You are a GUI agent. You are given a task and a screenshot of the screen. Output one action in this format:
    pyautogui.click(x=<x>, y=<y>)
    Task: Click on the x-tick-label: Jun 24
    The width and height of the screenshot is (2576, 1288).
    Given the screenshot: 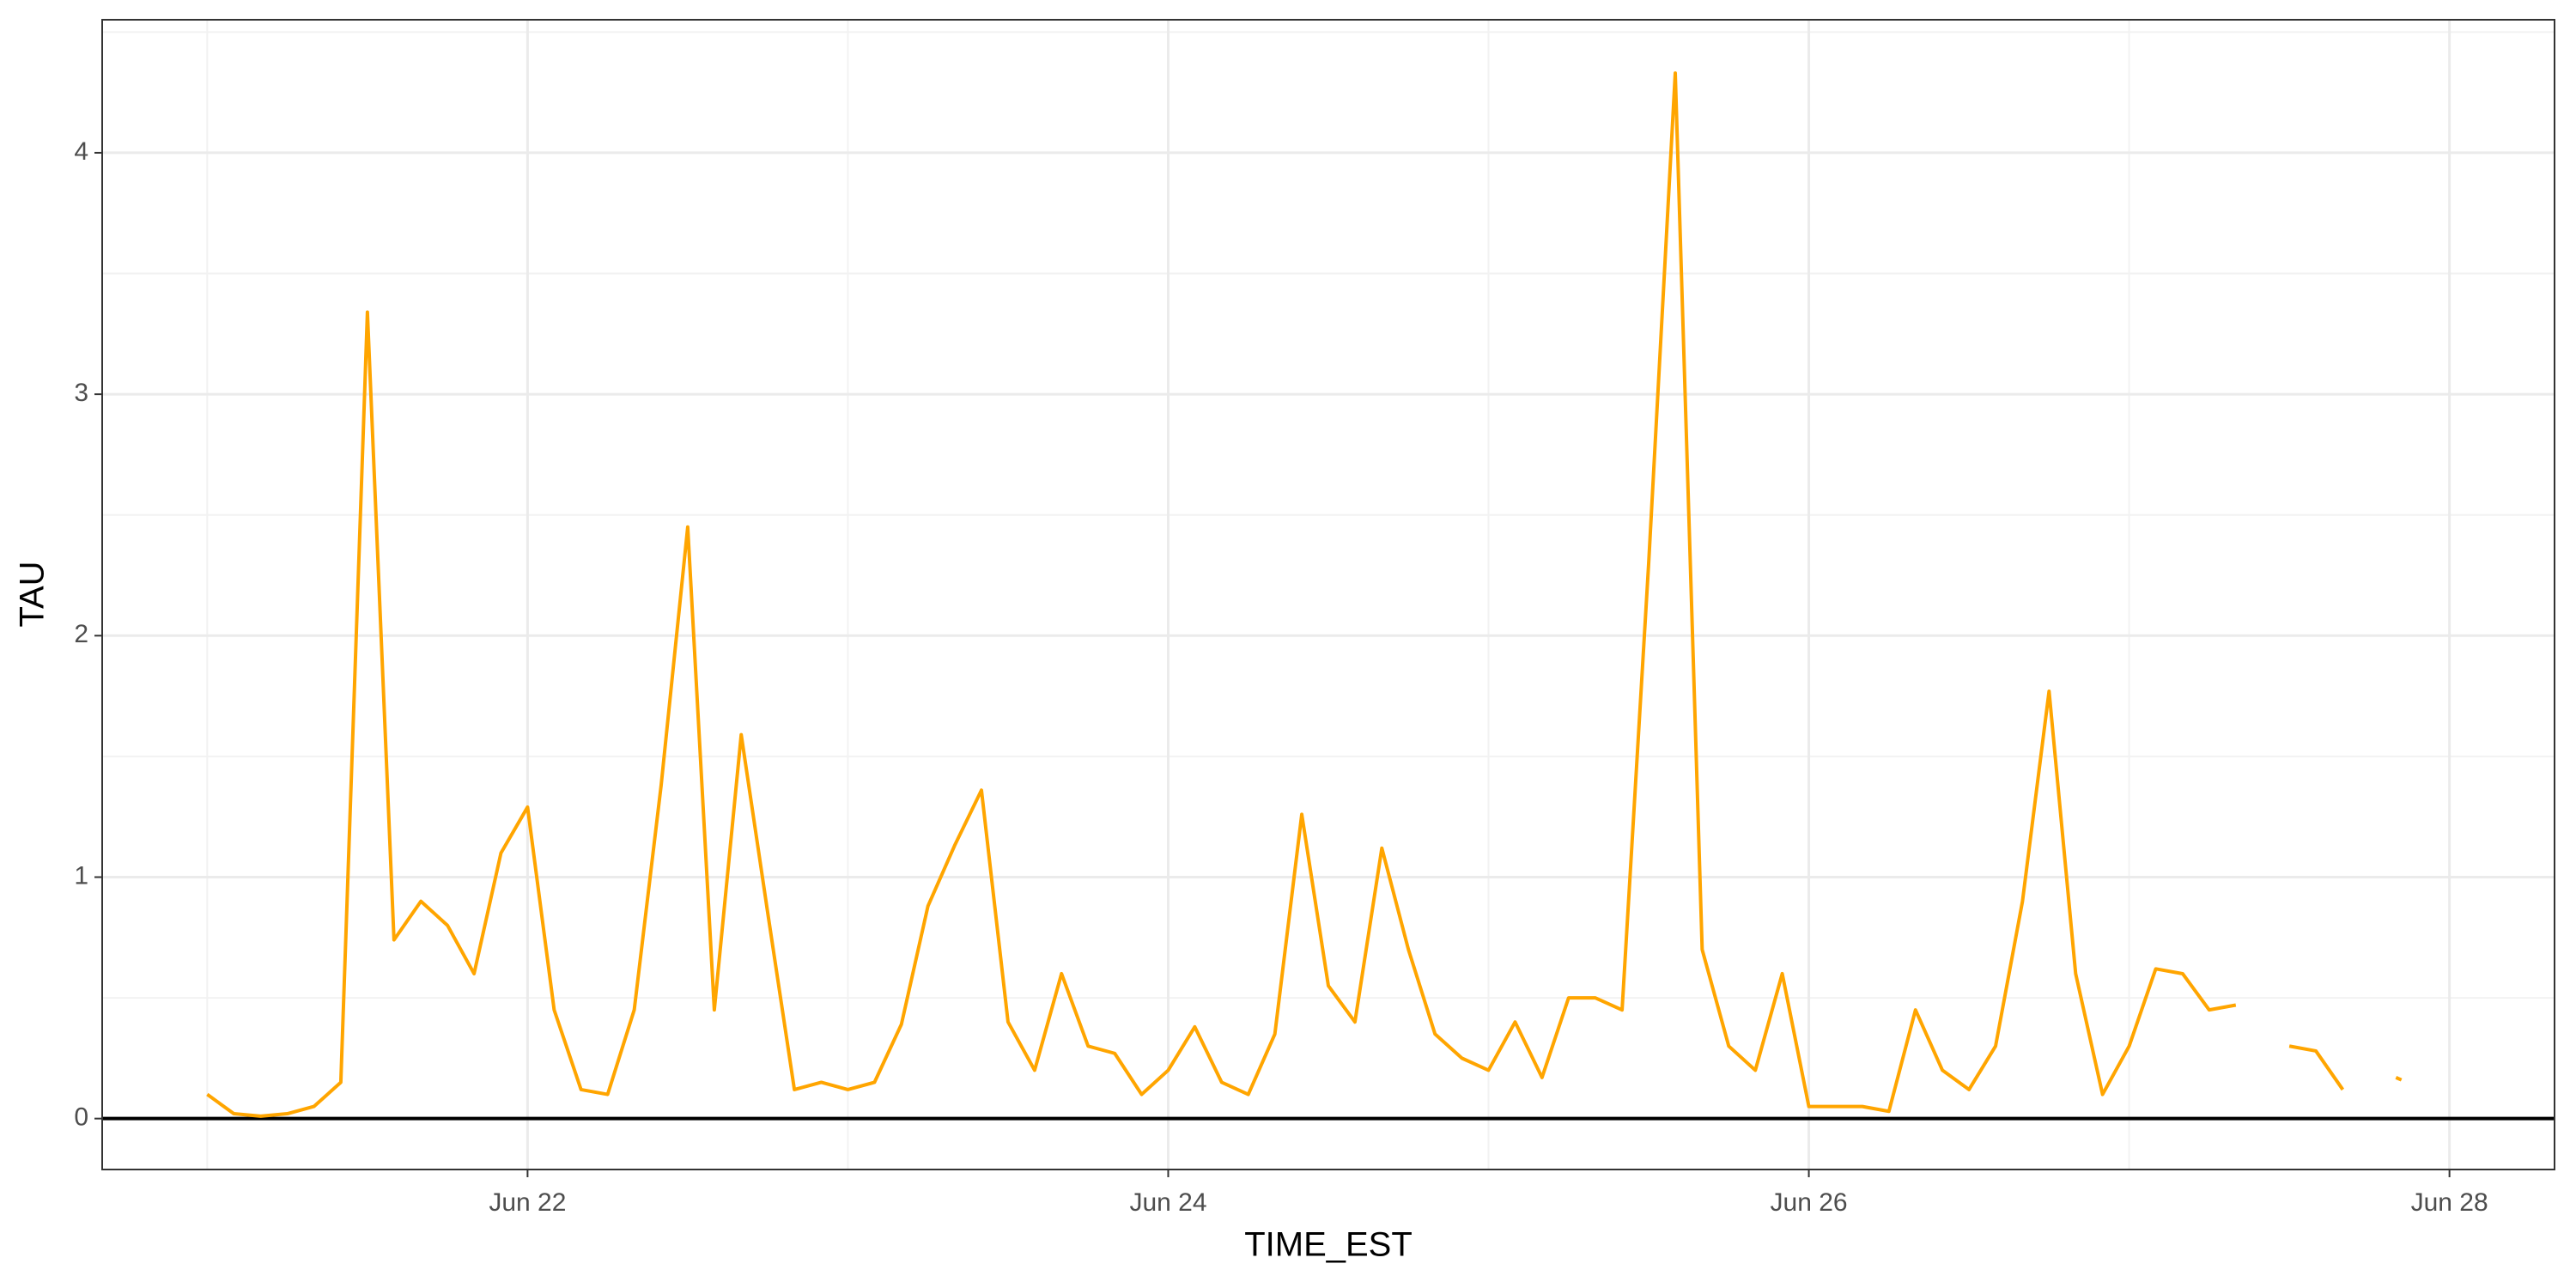 What is the action you would take?
    pyautogui.click(x=1167, y=1202)
    